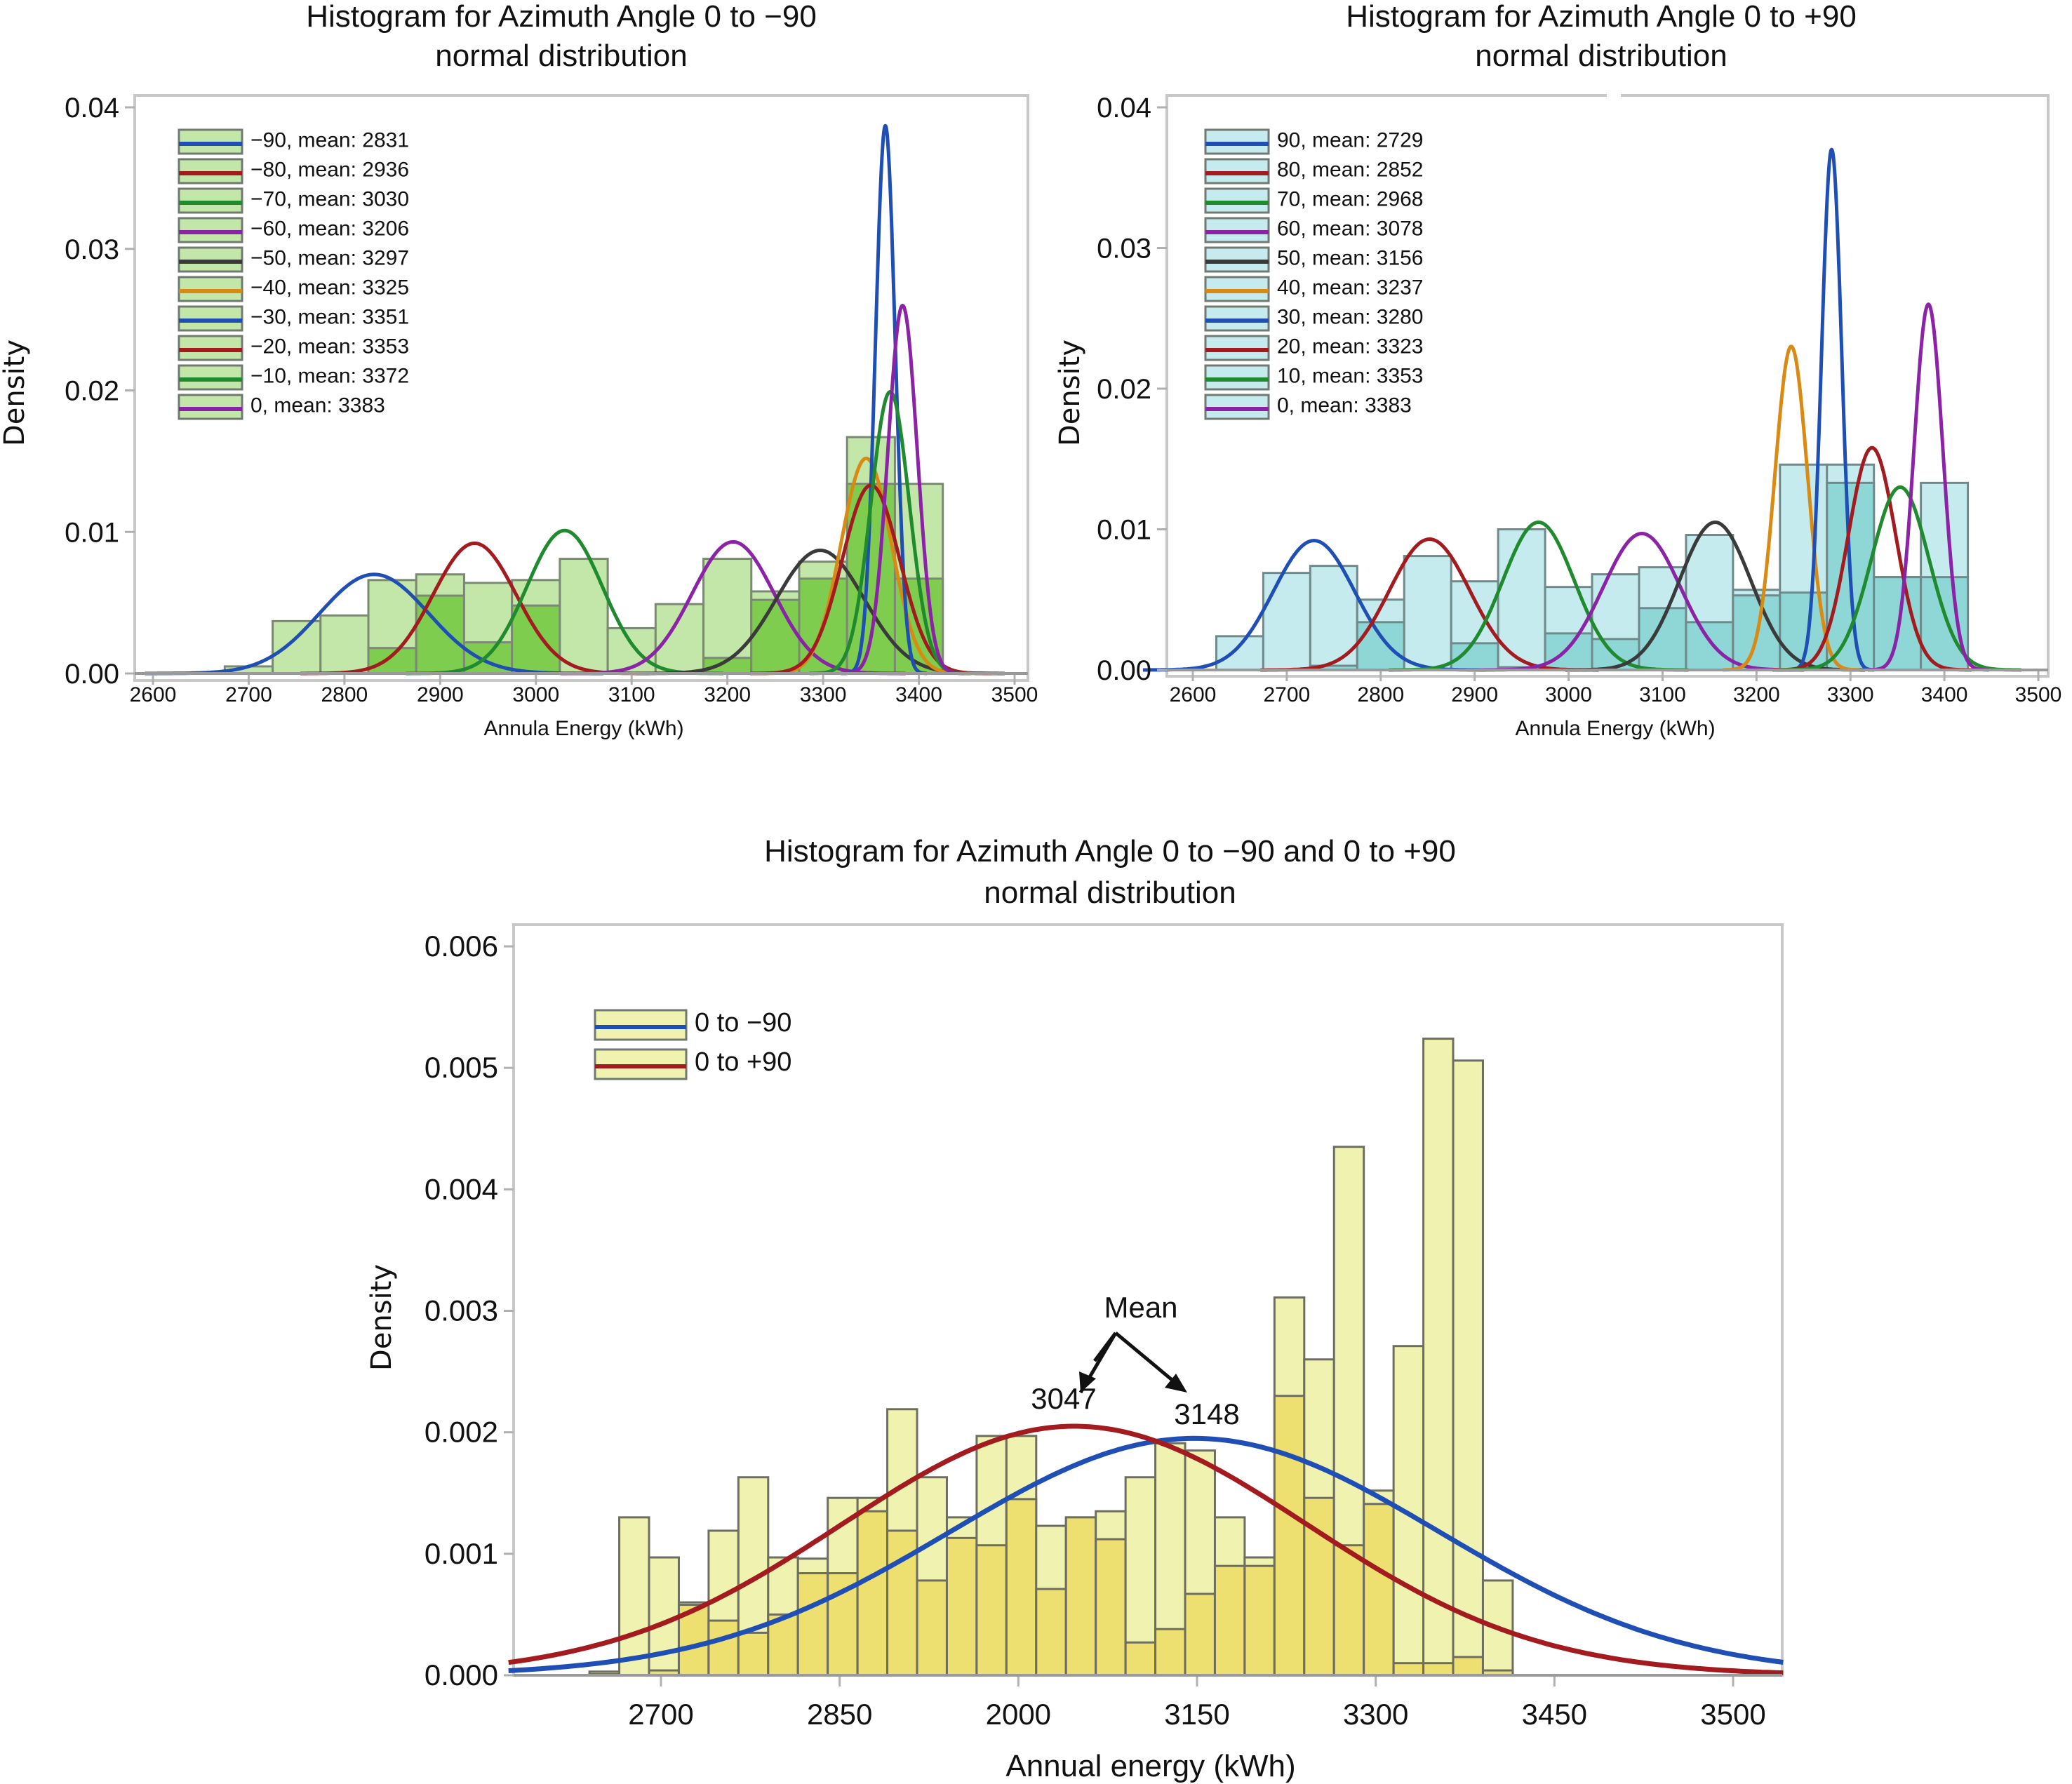 The width and height of the screenshot is (2072, 1784). Describe the element at coordinates (1206, 1413) in the screenshot. I see `mean-value-right: 3148` at that location.